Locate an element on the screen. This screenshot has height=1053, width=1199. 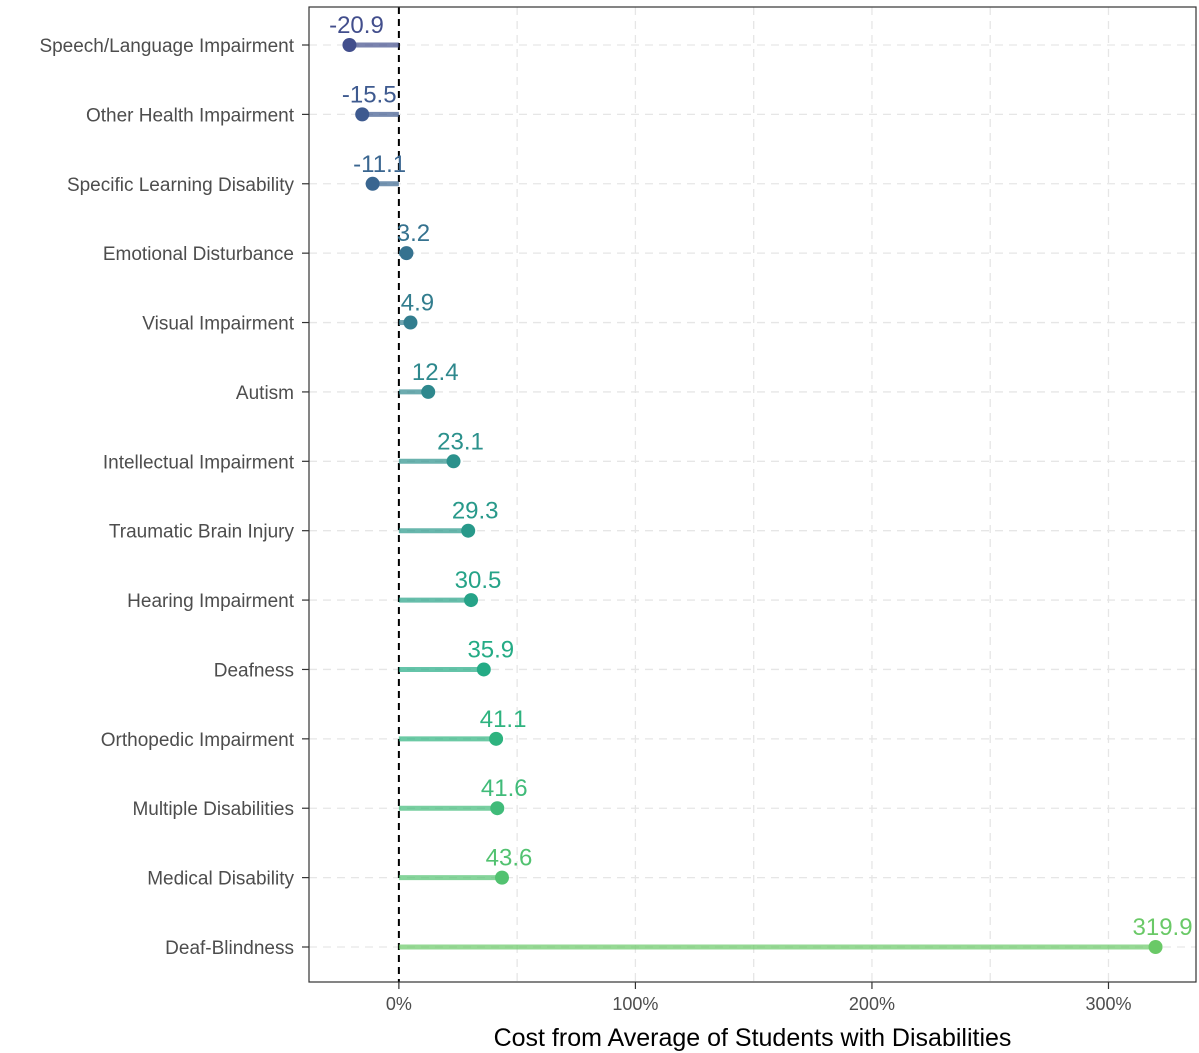
value-label: -15.5 is located at coordinates (369, 94).